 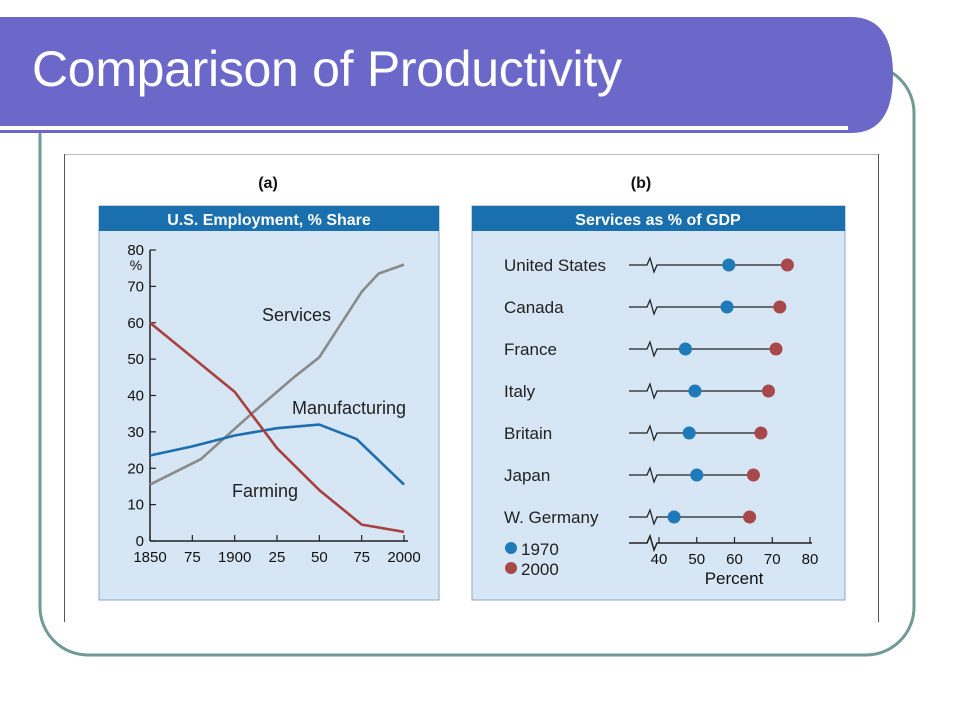 I want to click on series-label-services: Services, so click(x=296, y=315).